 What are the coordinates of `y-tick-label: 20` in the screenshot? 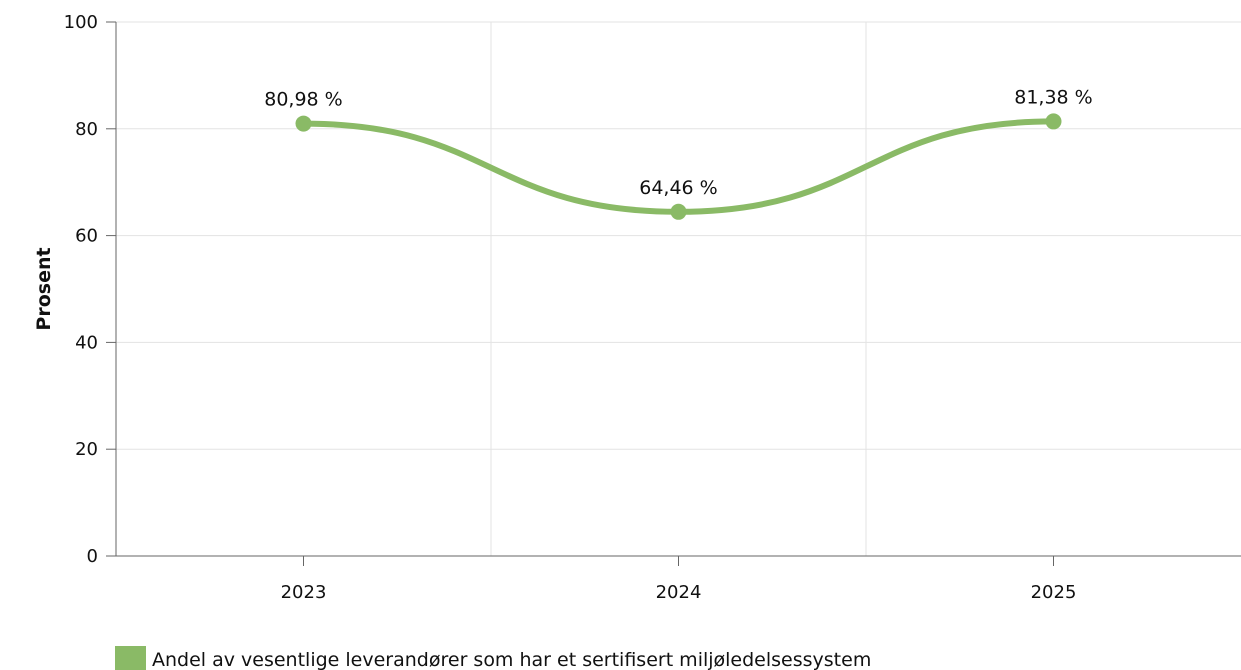 It's located at (86, 449).